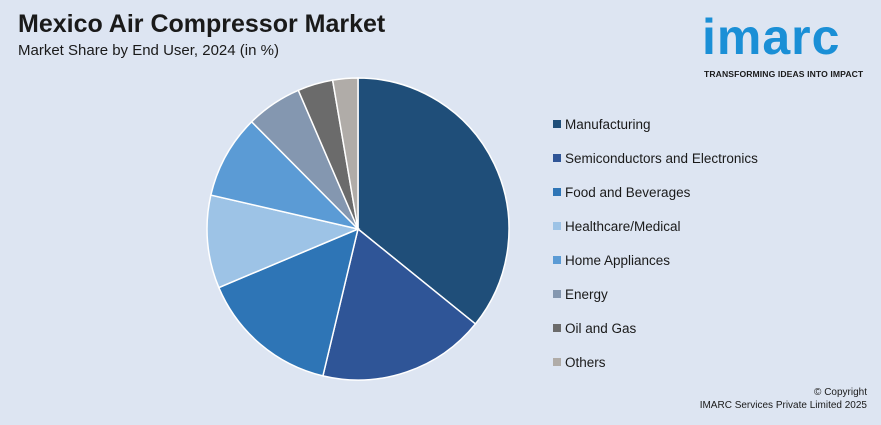 Image resolution: width=881 pixels, height=425 pixels. I want to click on logo-tagline: TRANSFORMING IDEAS INTO IMPACT, so click(784, 74).